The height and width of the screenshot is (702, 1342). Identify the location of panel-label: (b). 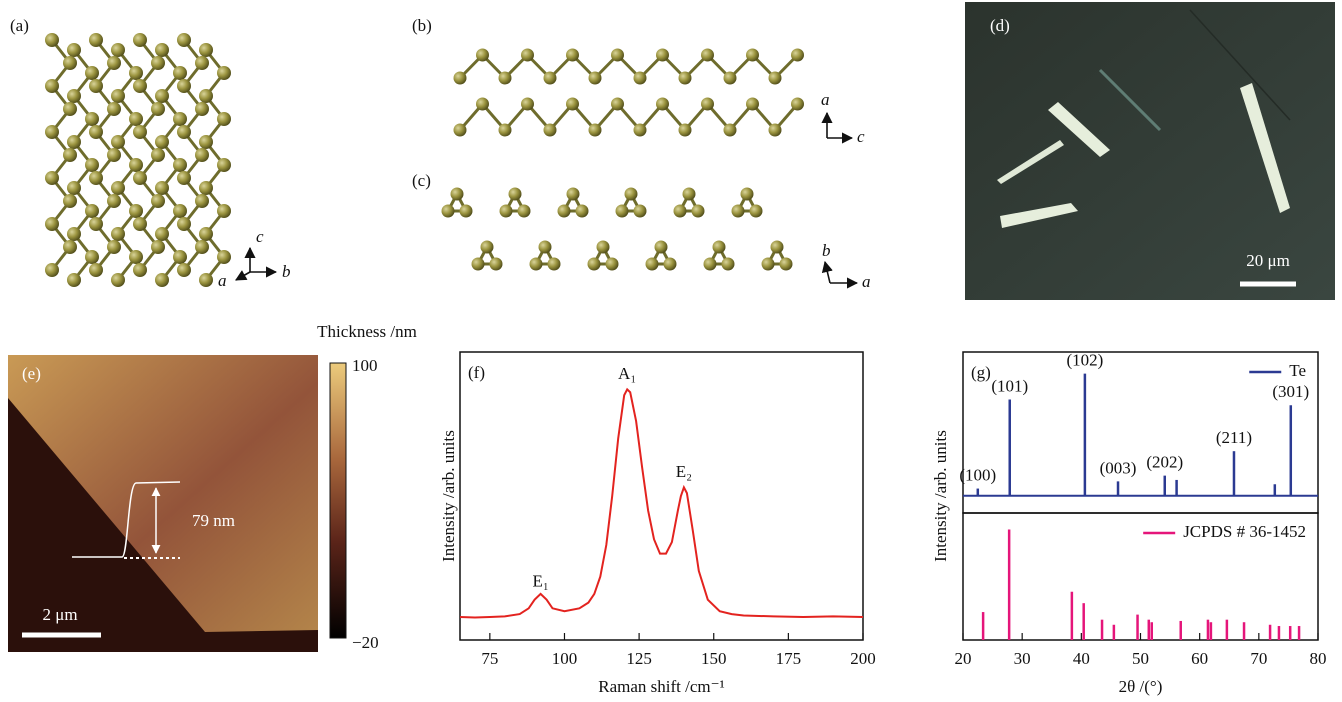
(422, 25).